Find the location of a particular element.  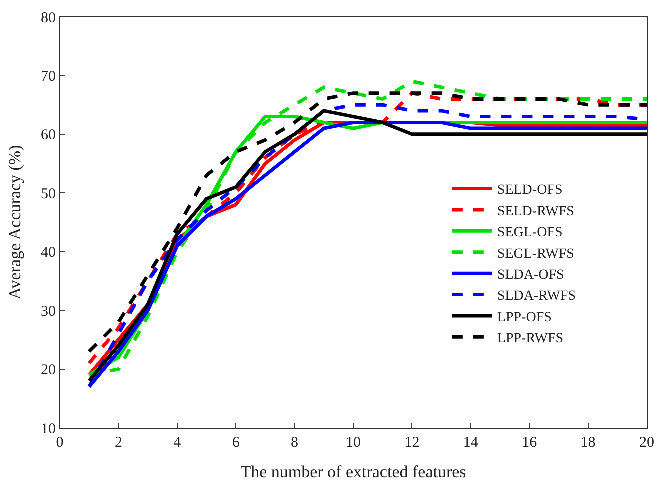

legend-label: LPP-RWFS is located at coordinates (530, 339).